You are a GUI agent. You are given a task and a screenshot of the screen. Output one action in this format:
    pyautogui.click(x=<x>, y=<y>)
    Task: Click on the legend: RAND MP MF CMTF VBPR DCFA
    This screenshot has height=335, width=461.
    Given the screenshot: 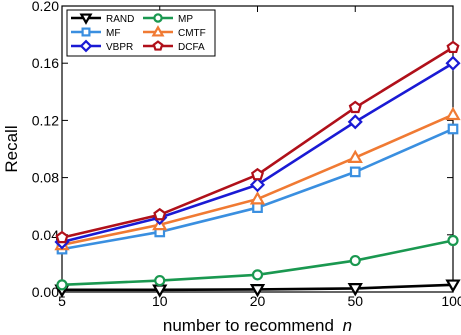 What is the action you would take?
    pyautogui.click(x=141, y=33)
    